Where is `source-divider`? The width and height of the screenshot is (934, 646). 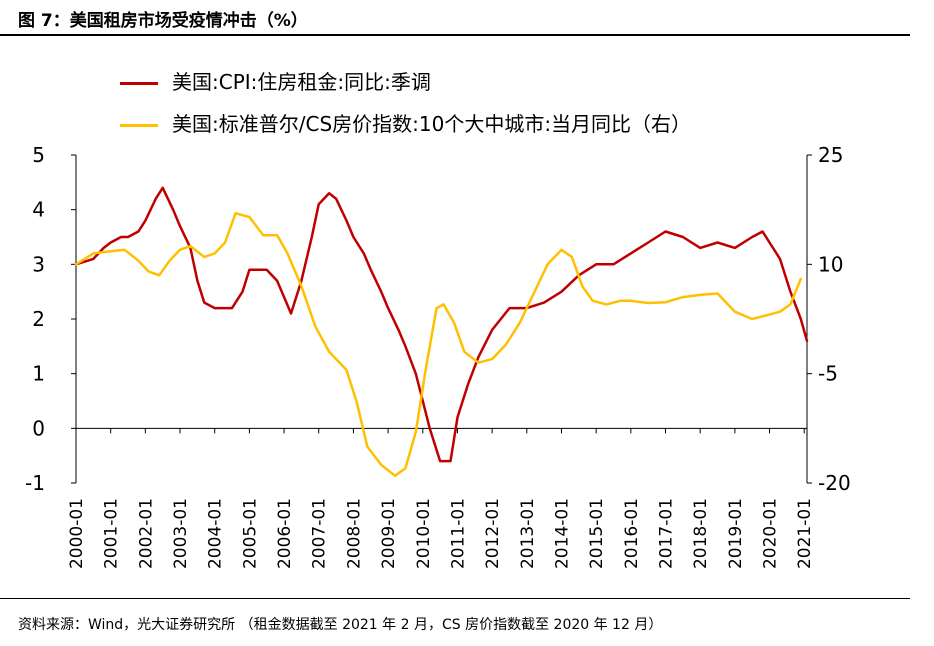 source-divider is located at coordinates (455, 598).